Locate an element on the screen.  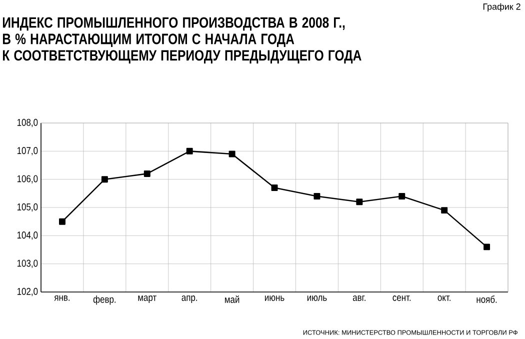
x-tick-label: апр. is located at coordinates (190, 299).